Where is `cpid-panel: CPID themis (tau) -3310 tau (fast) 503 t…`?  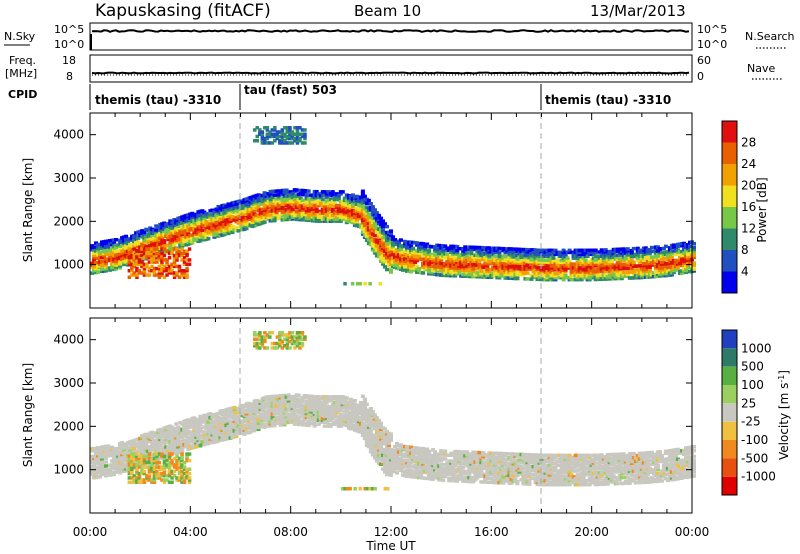
cpid-panel: CPID themis (tau) -3310 tau (fast) 503 t… is located at coordinates (339, 96).